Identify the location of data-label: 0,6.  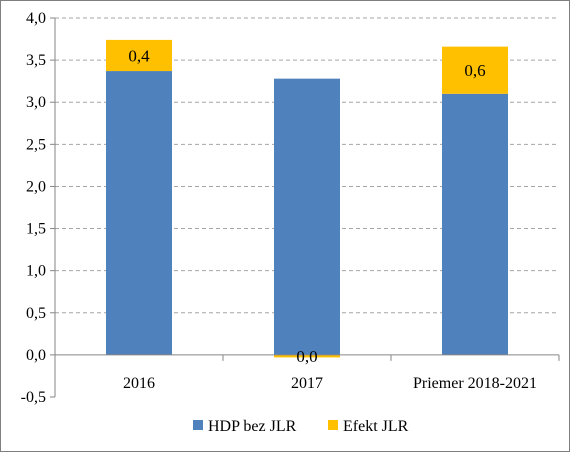
(474, 70).